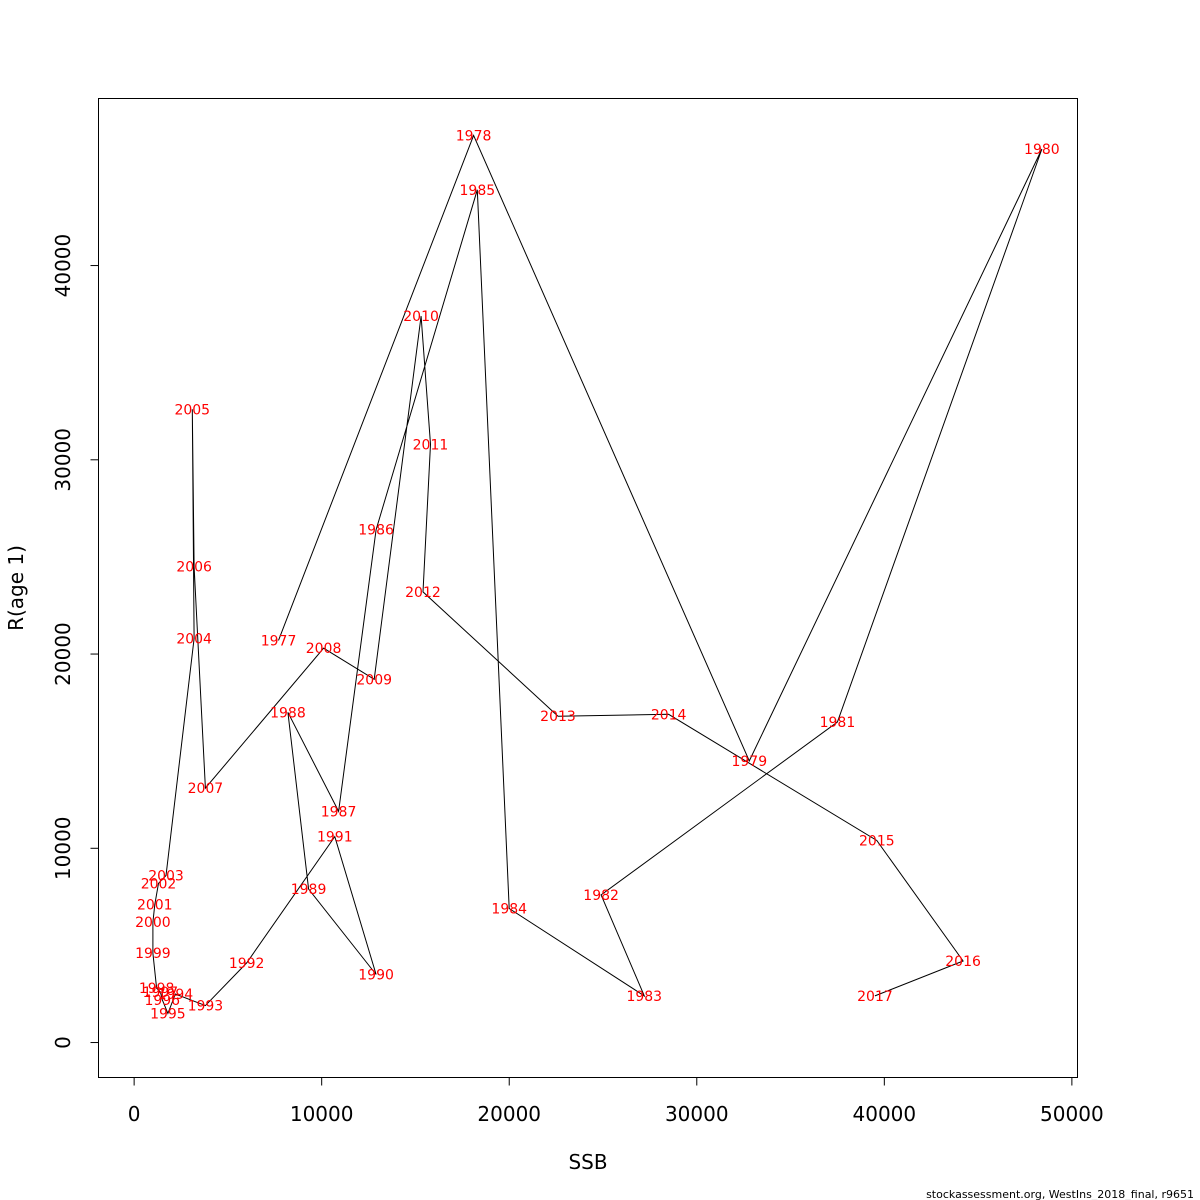  Describe the element at coordinates (374, 680) in the screenshot. I see `point-label-2009: 2009` at that location.